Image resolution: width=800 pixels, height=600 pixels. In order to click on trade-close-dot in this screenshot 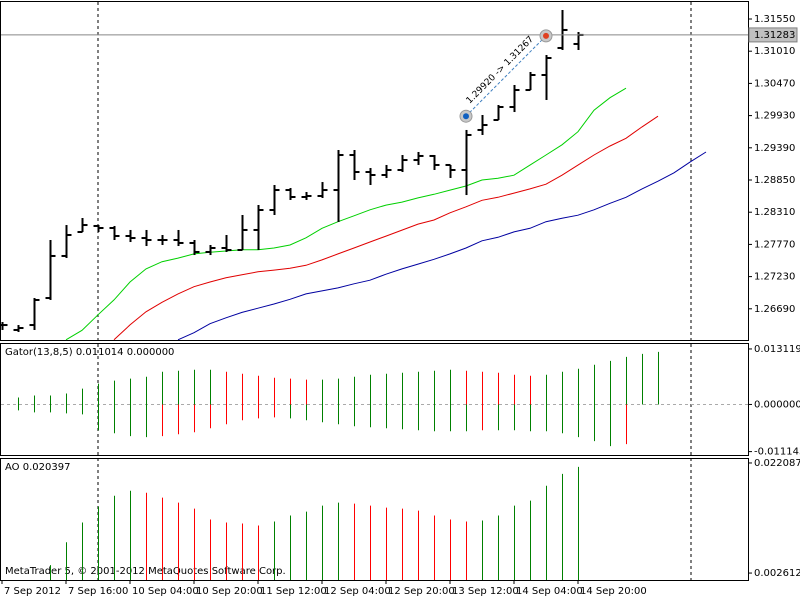, I will do `click(546, 35)`.